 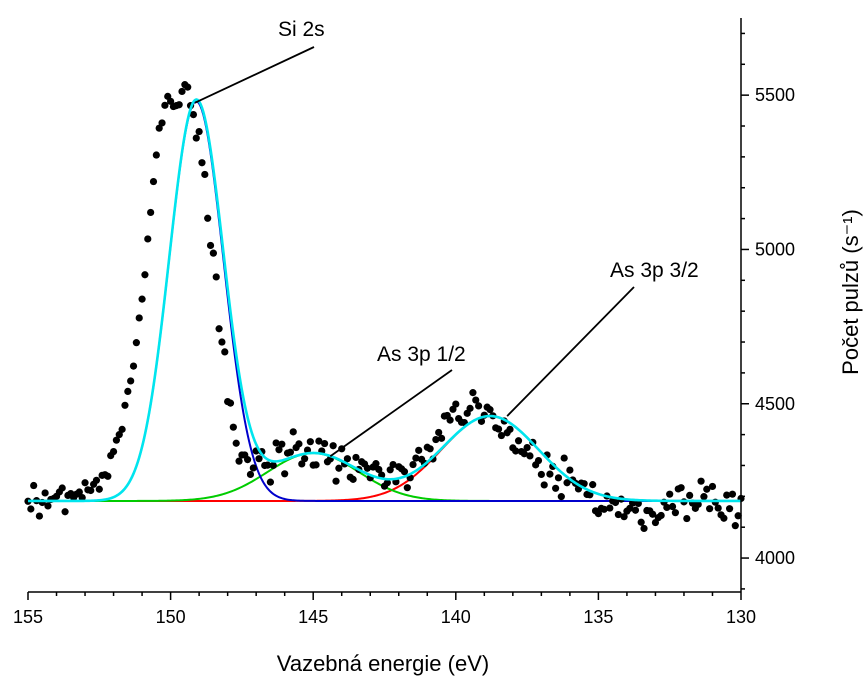 What do you see at coordinates (654, 270) in the screenshot?
I see `annotation-label-3: As 3p 3/2` at bounding box center [654, 270].